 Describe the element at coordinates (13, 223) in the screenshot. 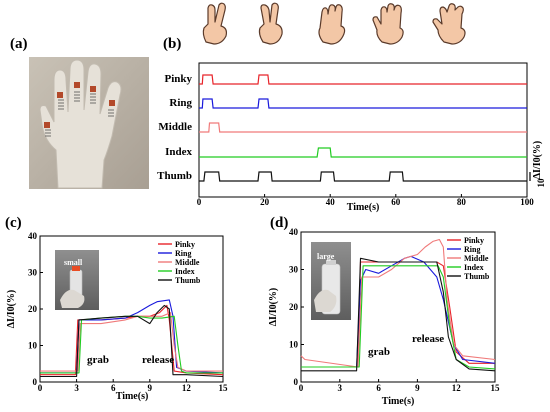

I see `panel-label-c: (c)` at that location.